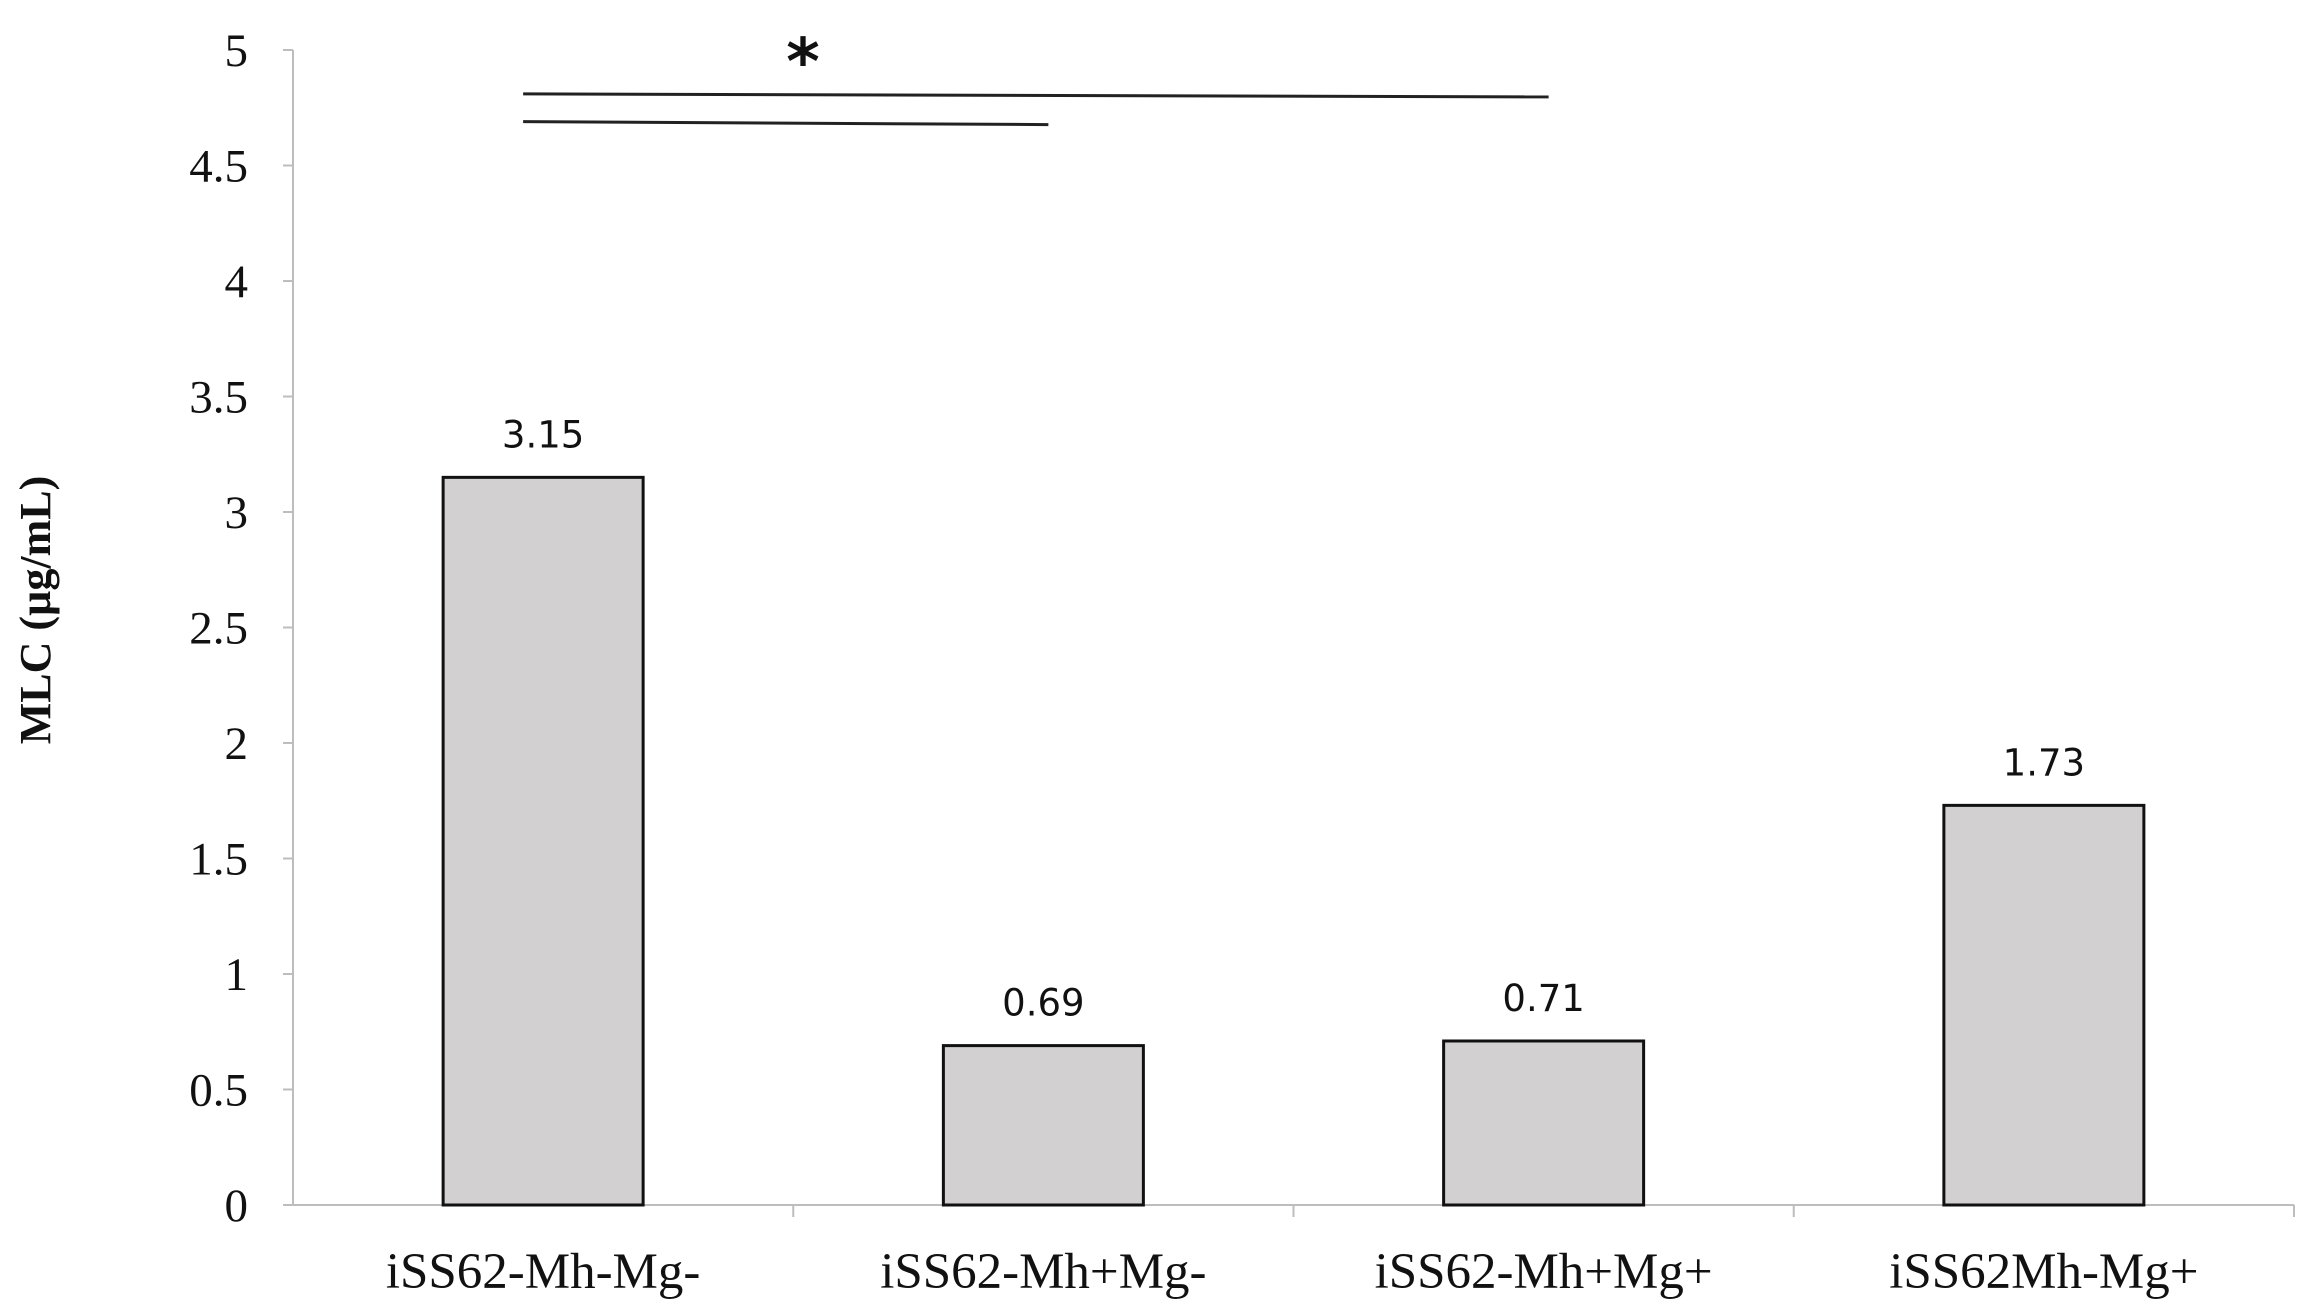 The width and height of the screenshot is (2304, 1314). I want to click on x-axis-ticks, so click(1543, 1211).